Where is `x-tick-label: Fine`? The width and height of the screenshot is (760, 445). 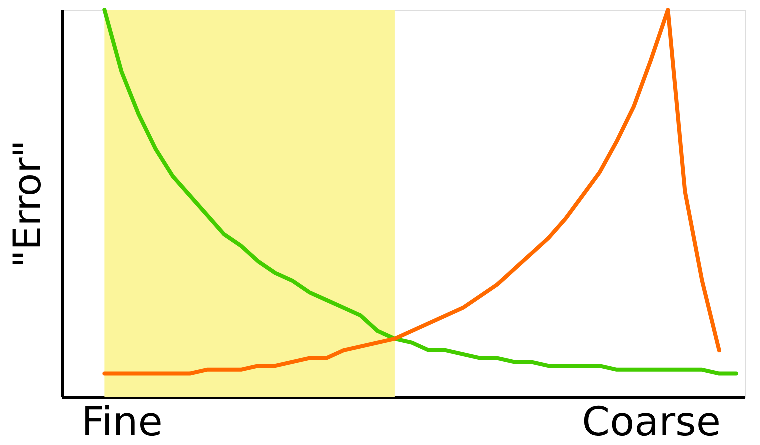
x-tick-label: Fine is located at coordinates (122, 422).